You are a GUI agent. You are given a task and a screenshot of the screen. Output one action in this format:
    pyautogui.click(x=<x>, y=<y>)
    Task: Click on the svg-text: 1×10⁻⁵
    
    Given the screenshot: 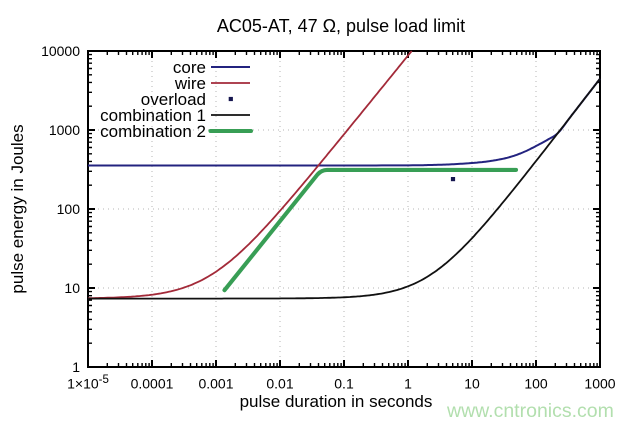 What is the action you would take?
    pyautogui.click(x=88, y=383)
    